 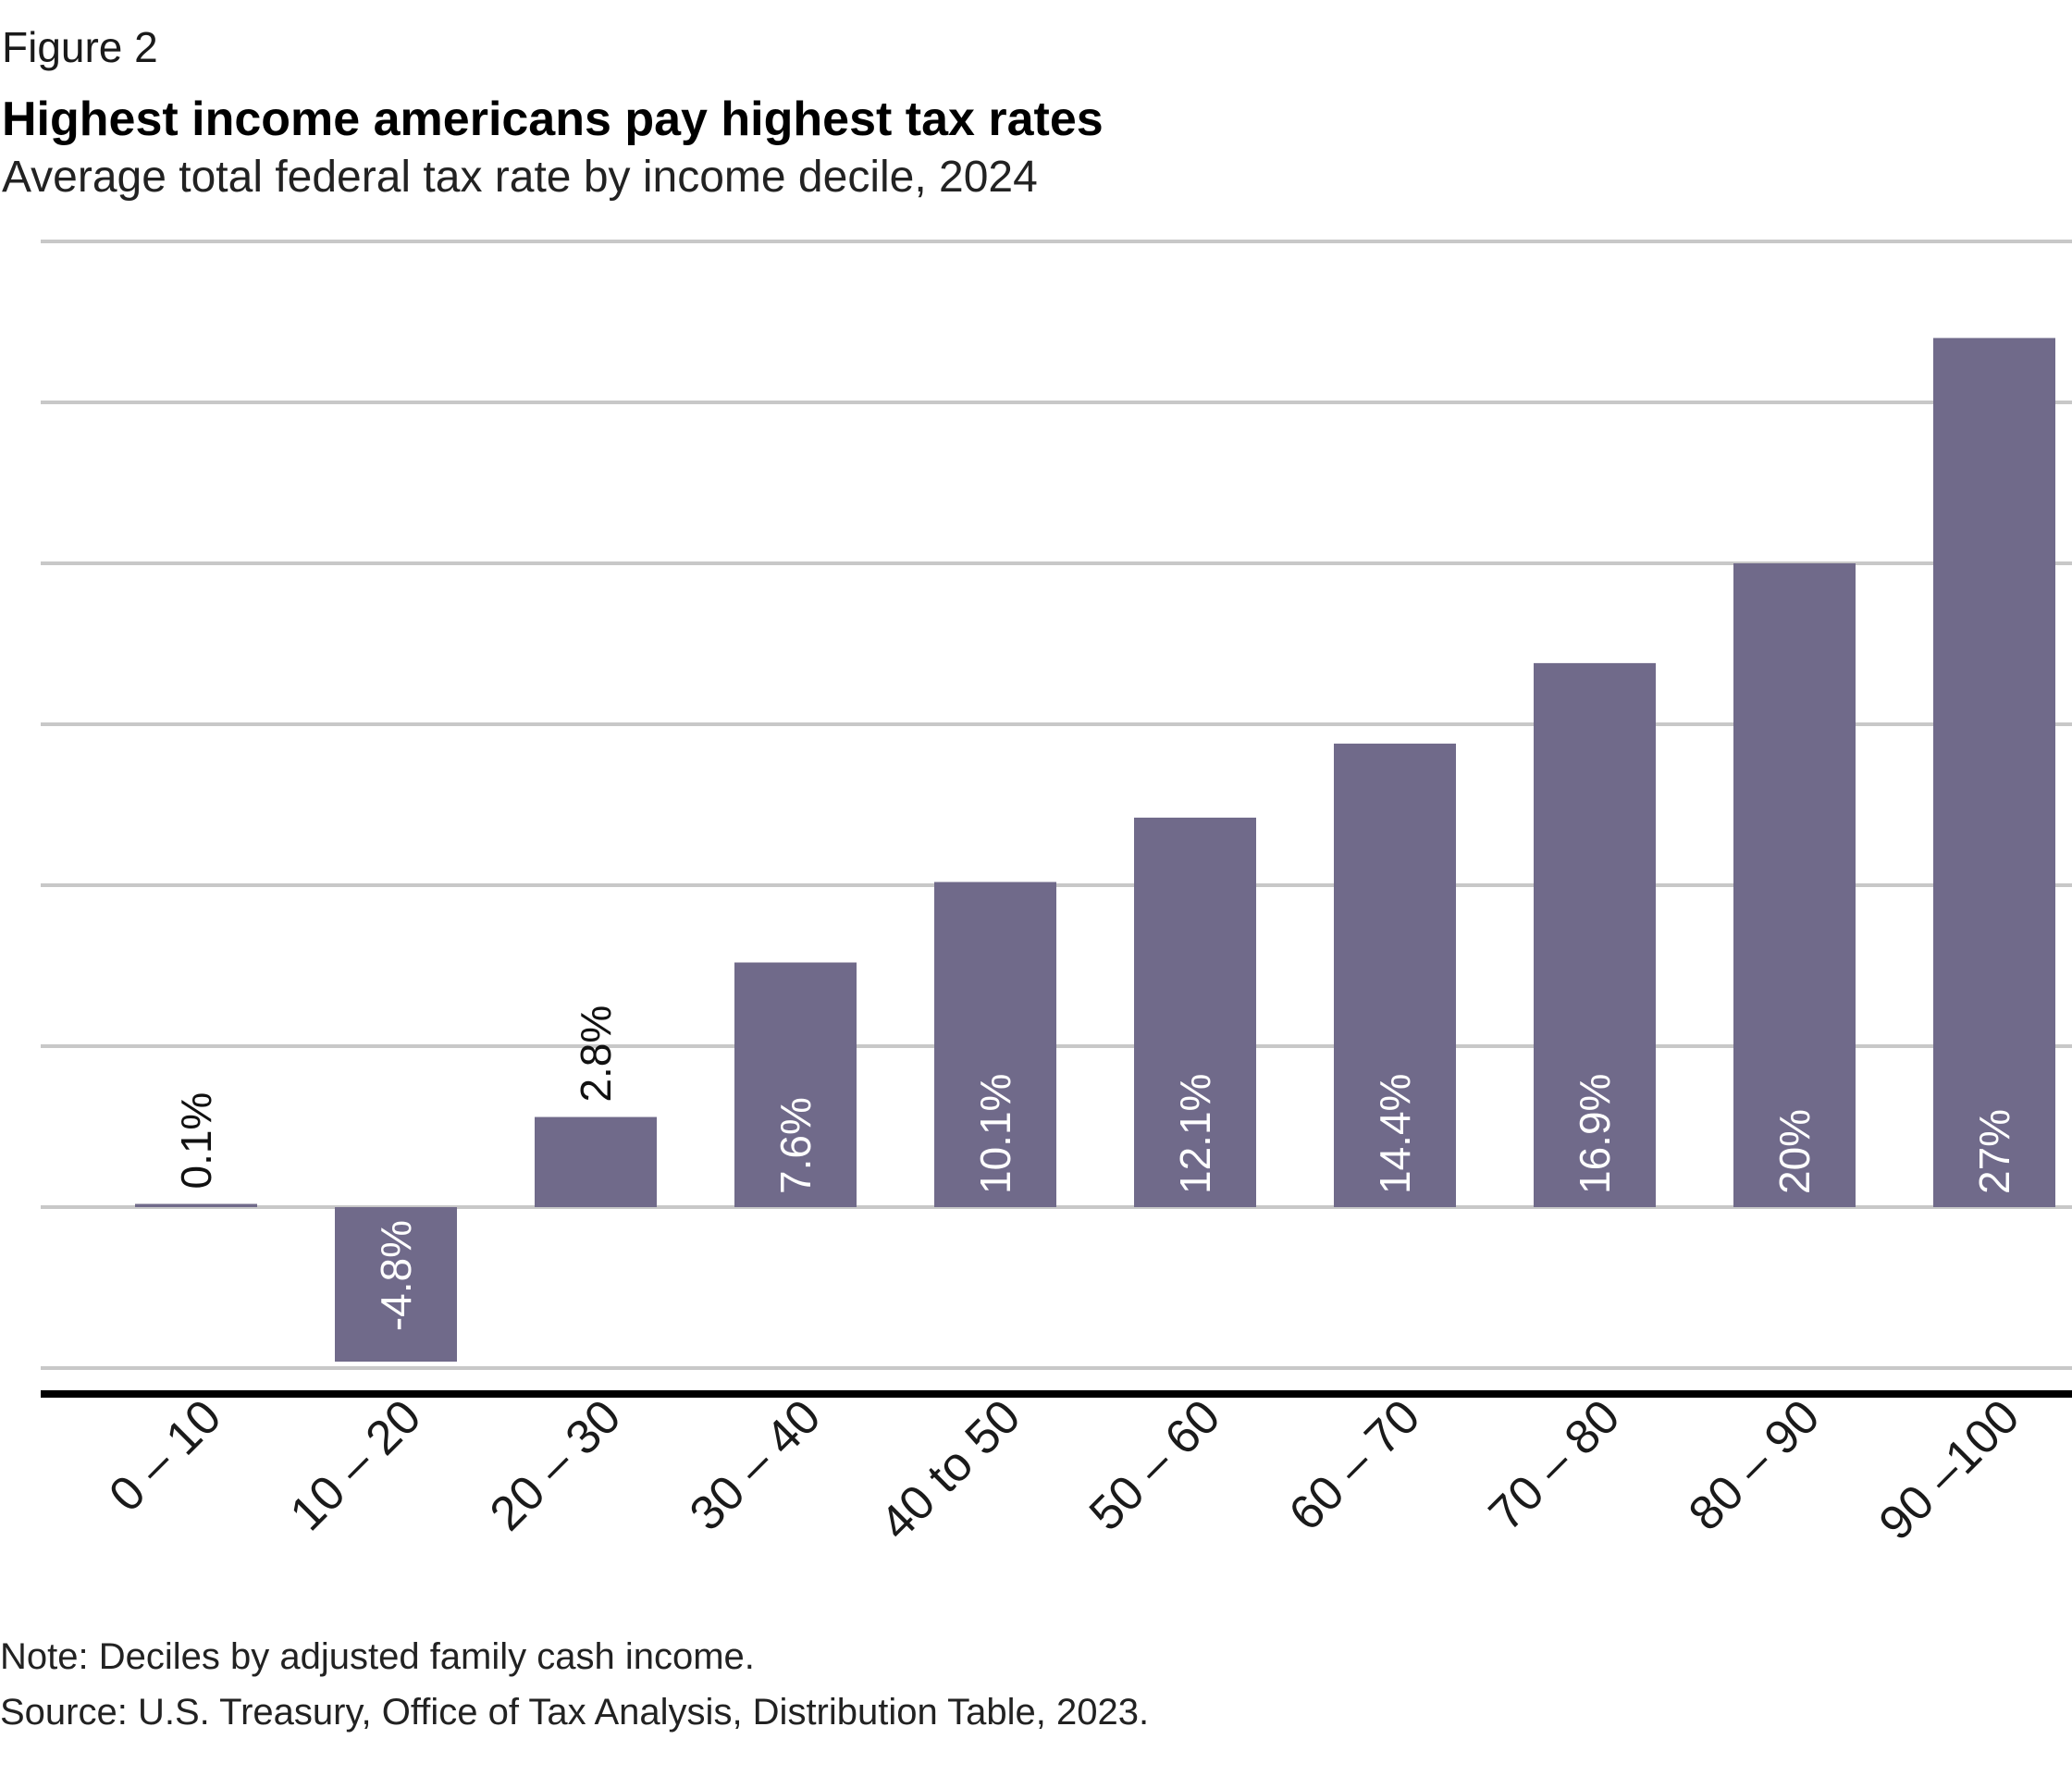 What do you see at coordinates (1994, 1152) in the screenshot?
I see `data-label: 27%` at bounding box center [1994, 1152].